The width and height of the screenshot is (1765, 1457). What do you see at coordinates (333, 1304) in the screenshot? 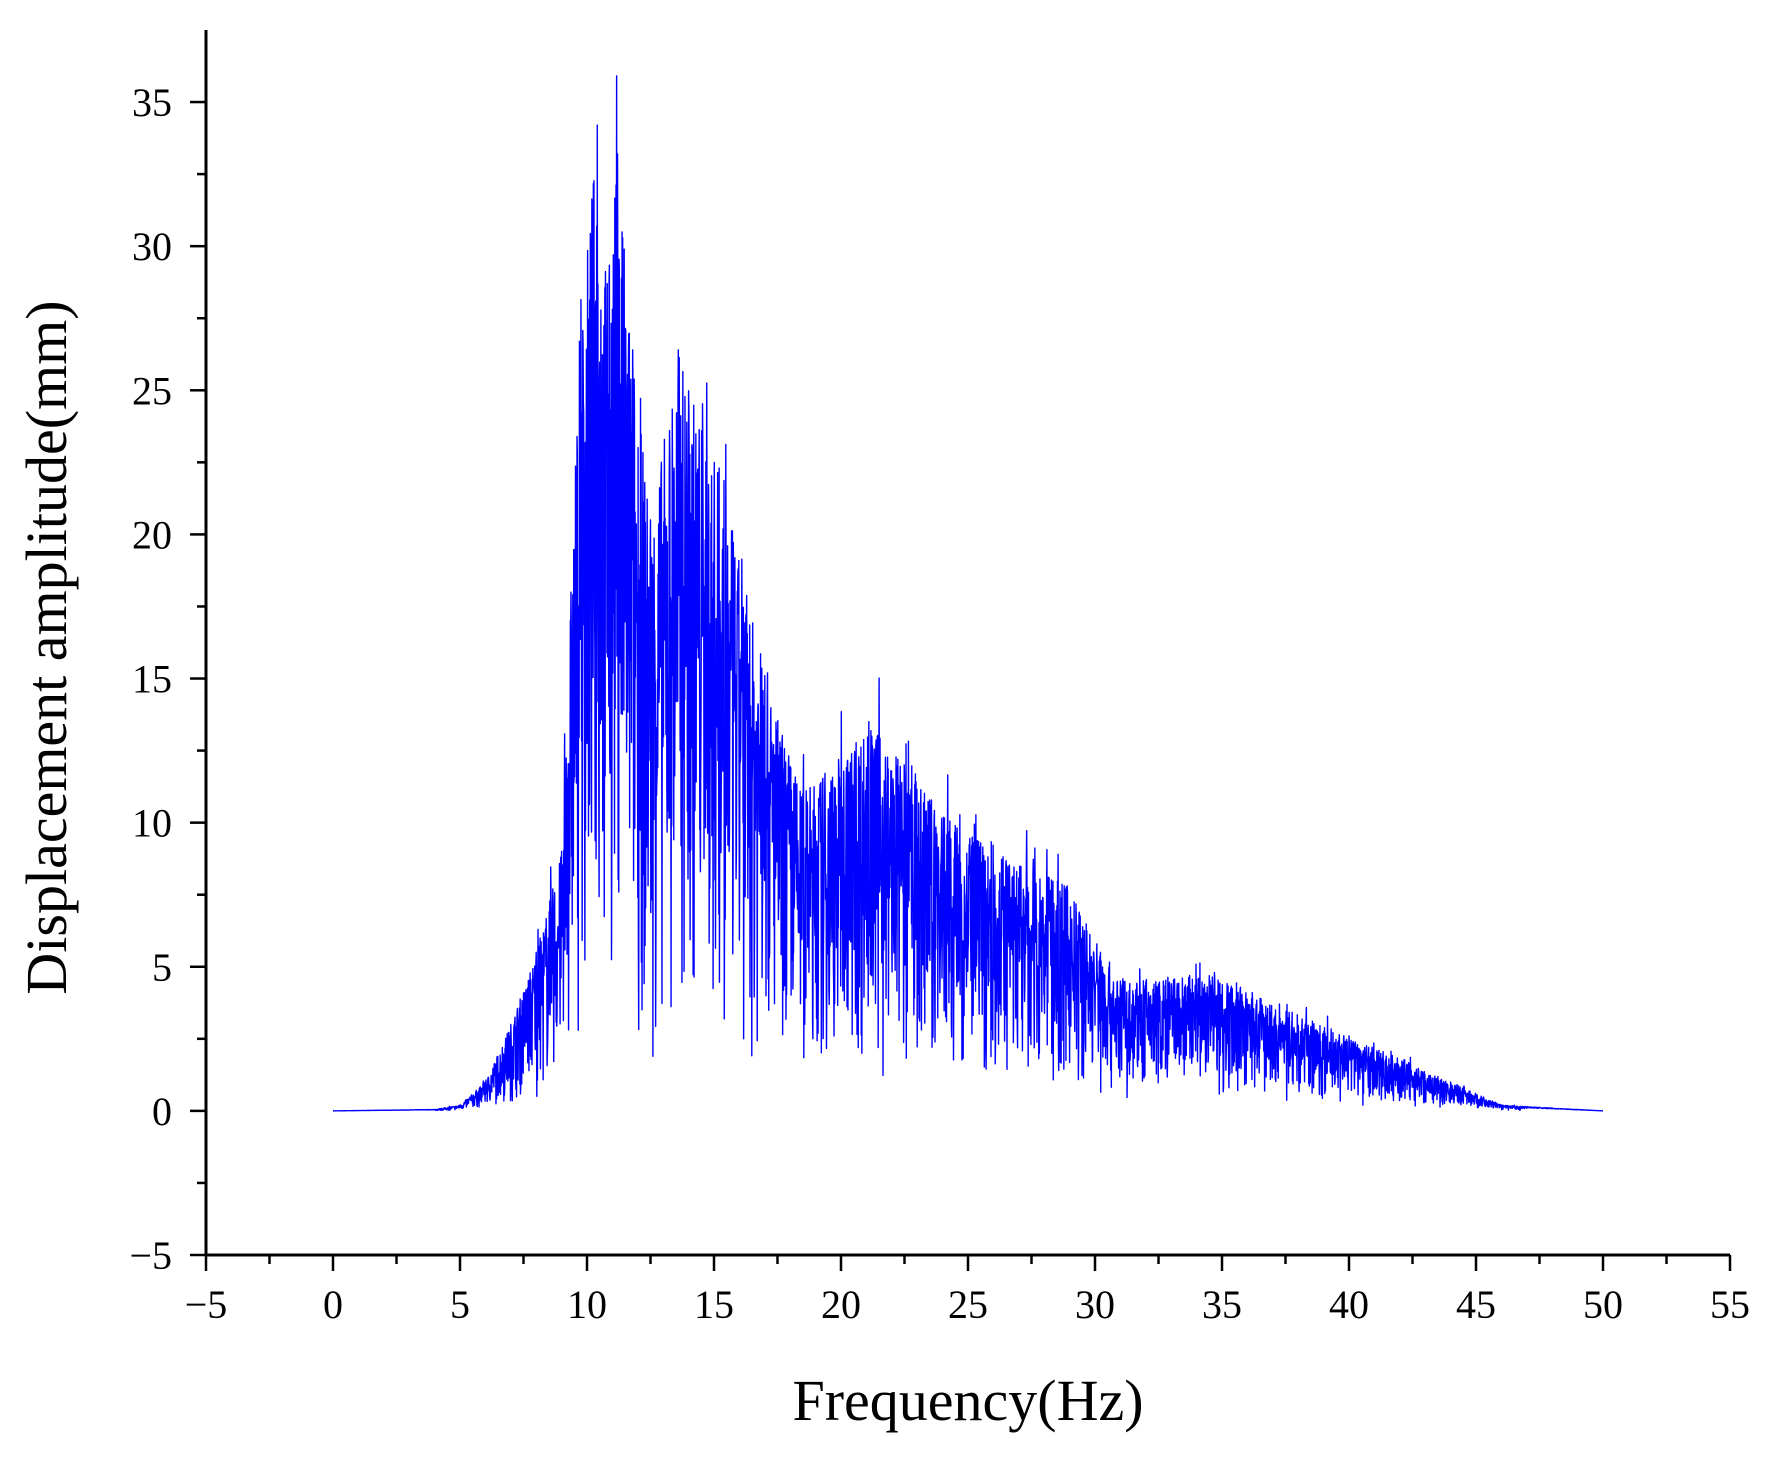
I see `x-tick-label: 0` at bounding box center [333, 1304].